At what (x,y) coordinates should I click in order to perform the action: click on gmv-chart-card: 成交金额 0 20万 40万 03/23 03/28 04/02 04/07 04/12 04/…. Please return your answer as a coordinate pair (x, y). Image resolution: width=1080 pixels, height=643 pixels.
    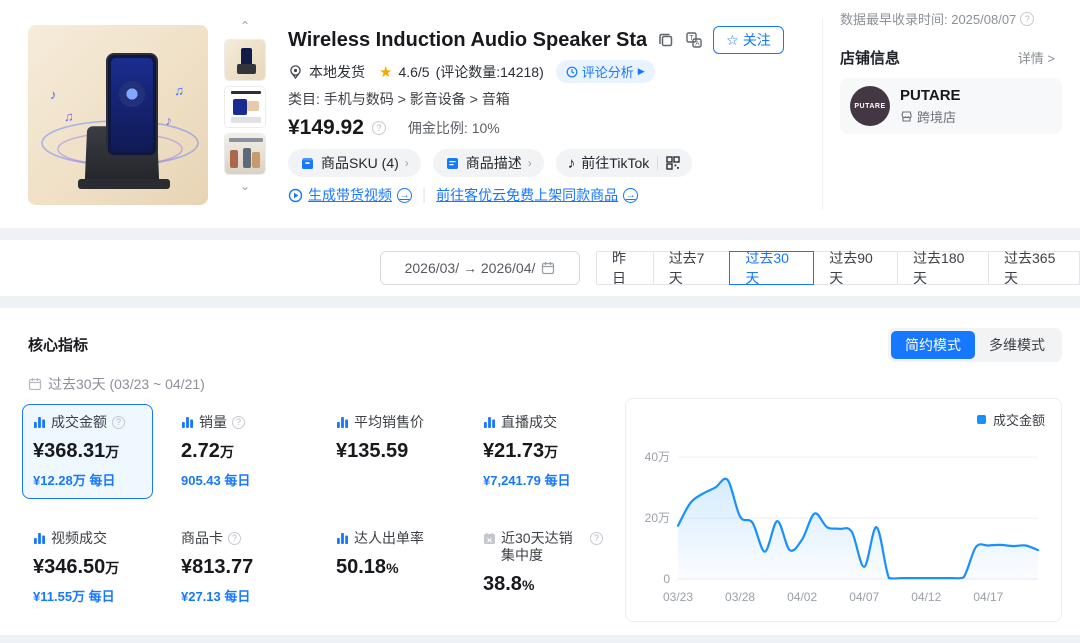
    Looking at the image, I should click on (843, 510).